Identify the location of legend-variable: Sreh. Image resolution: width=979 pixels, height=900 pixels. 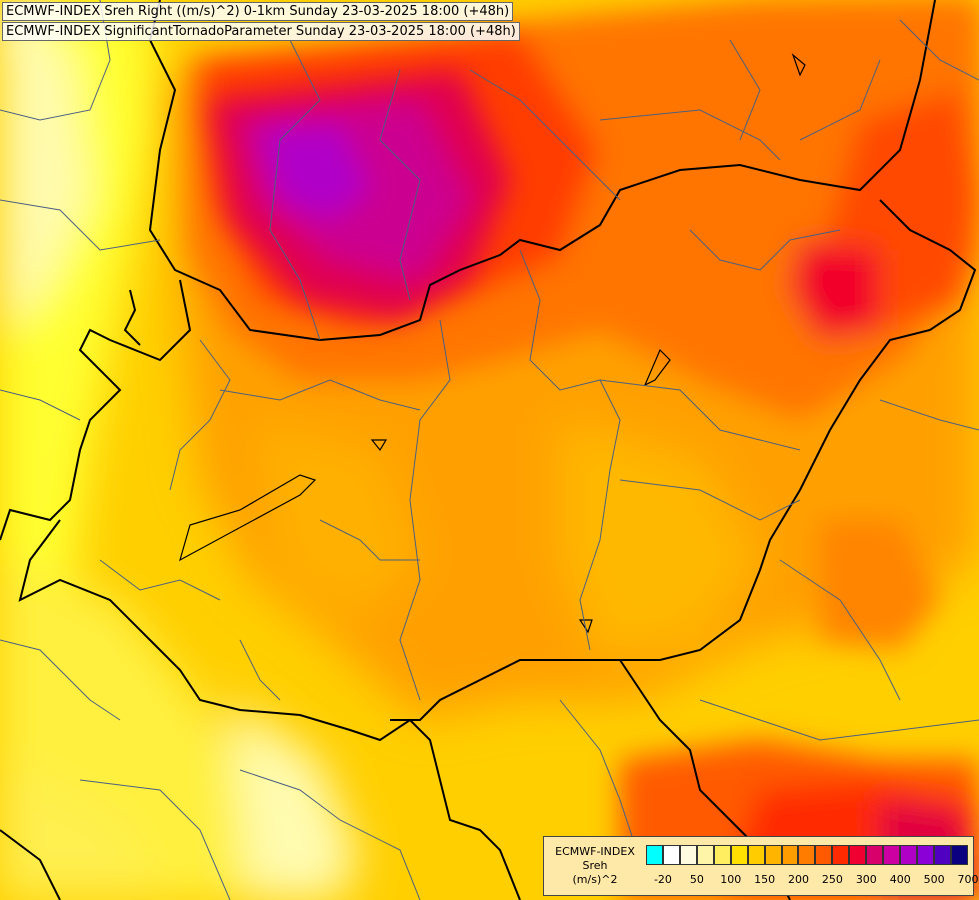
(595, 865).